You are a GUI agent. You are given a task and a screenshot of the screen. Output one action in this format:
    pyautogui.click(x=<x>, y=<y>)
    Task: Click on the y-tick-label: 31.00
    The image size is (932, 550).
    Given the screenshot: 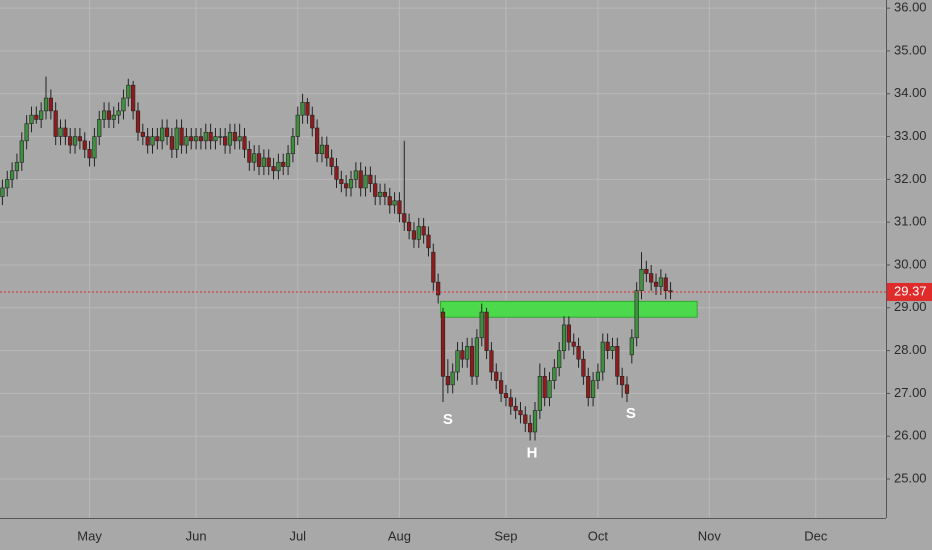 What is the action you would take?
    pyautogui.click(x=910, y=221)
    